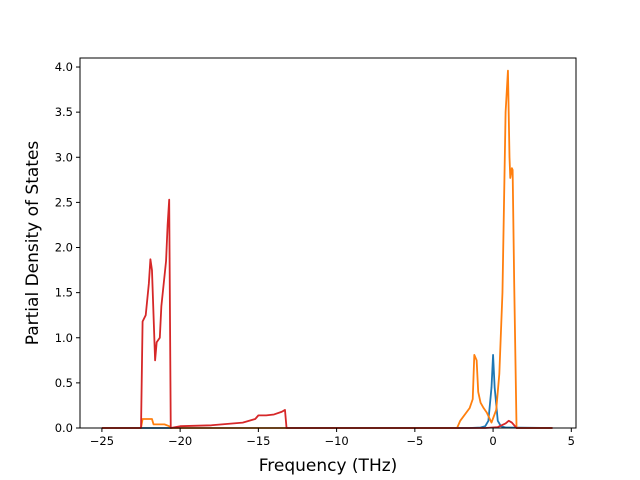  Describe the element at coordinates (64, 248) in the screenshot. I see `y-tick-label: 2.0` at that location.